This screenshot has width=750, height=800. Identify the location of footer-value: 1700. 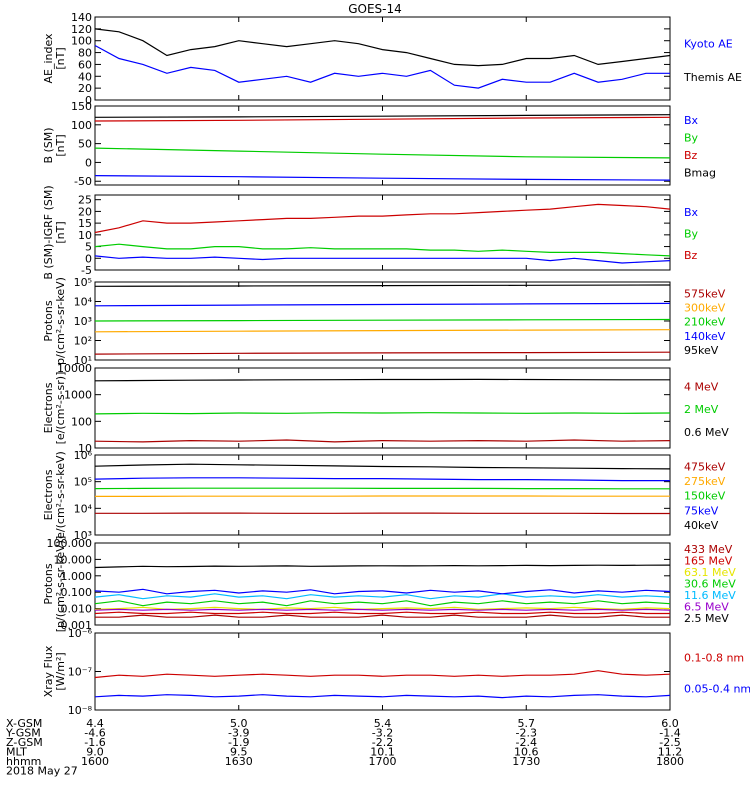
(383, 761).